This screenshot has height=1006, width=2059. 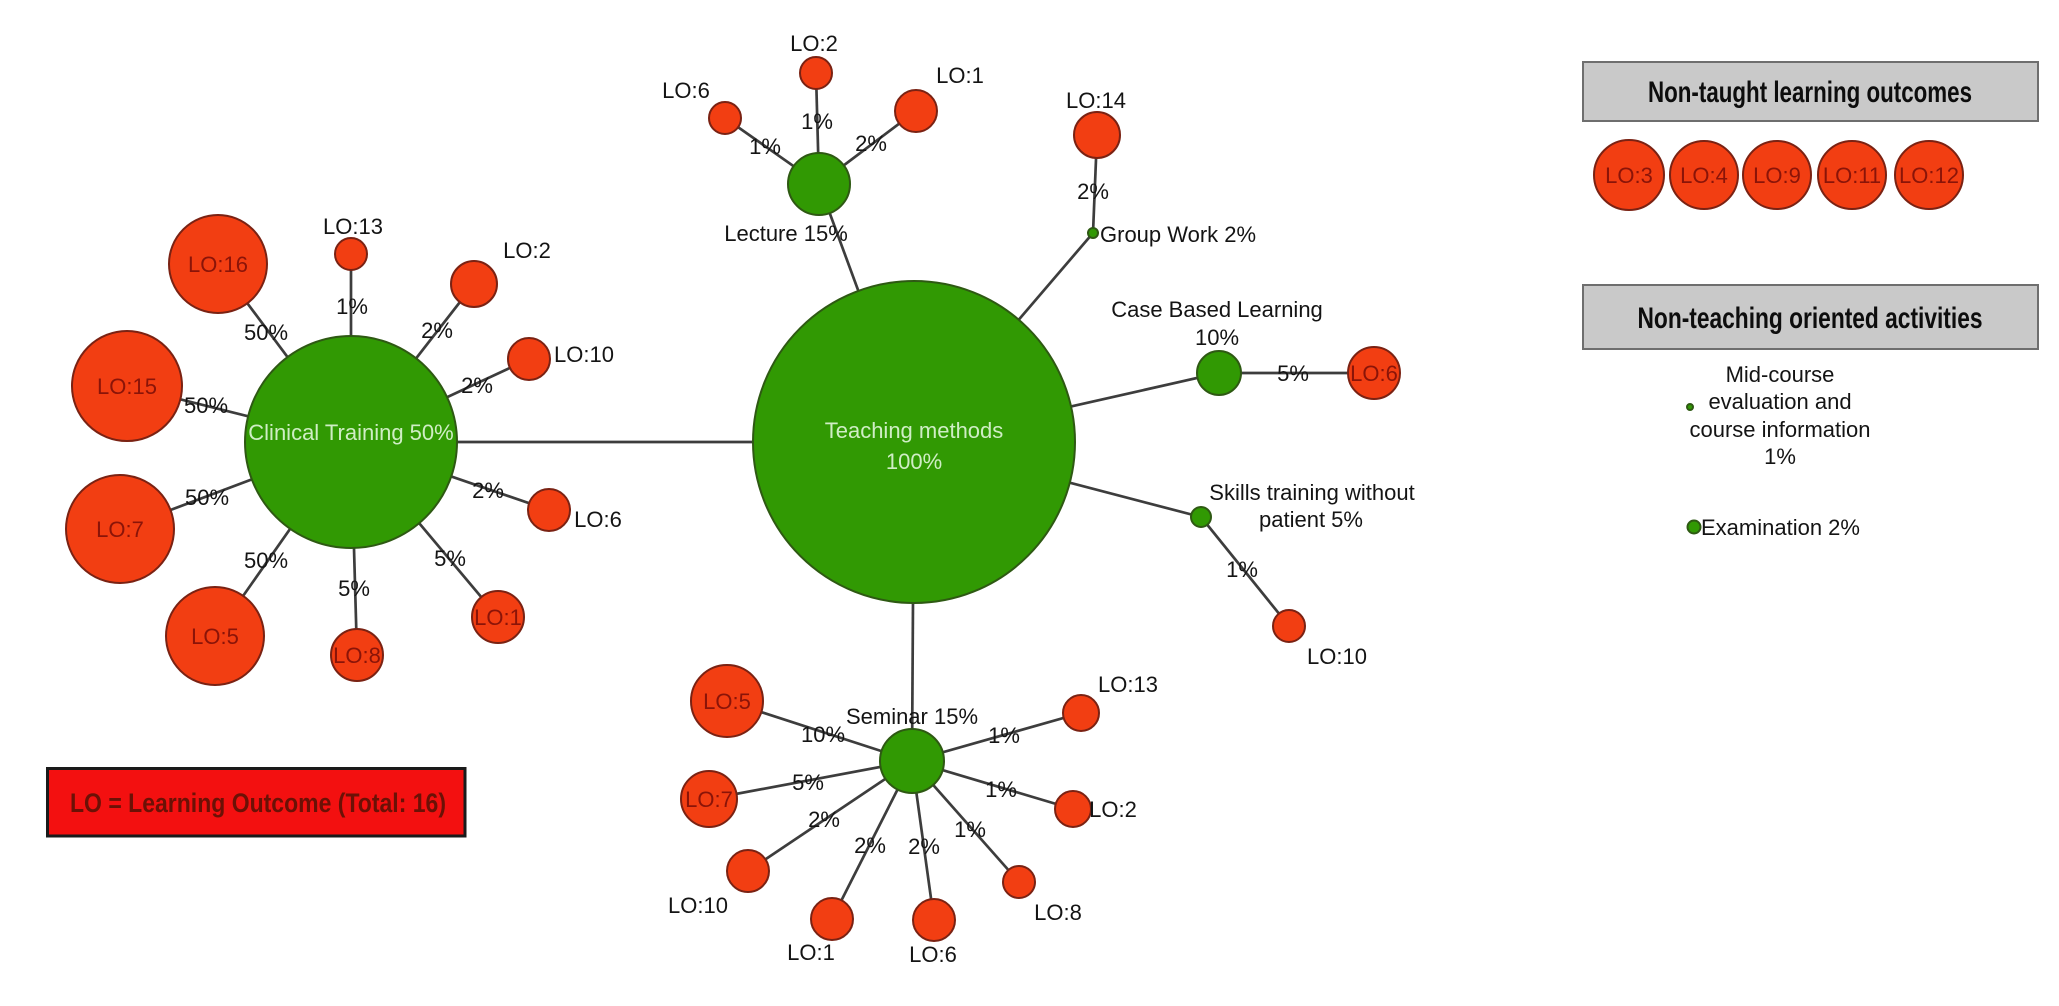 What do you see at coordinates (1779, 401) in the screenshot?
I see `svg-text: evaluation and` at bounding box center [1779, 401].